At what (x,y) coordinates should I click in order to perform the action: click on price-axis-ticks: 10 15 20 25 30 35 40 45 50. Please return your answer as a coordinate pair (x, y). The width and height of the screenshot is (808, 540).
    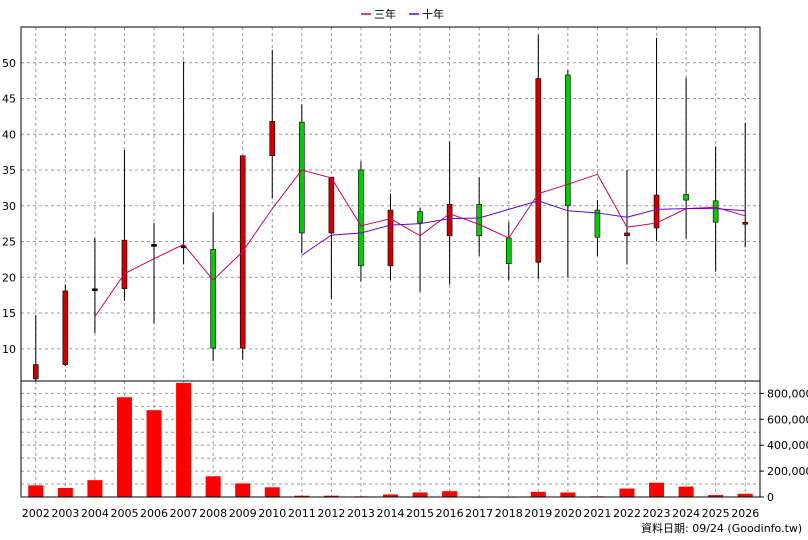
    Looking at the image, I should click on (9, 206).